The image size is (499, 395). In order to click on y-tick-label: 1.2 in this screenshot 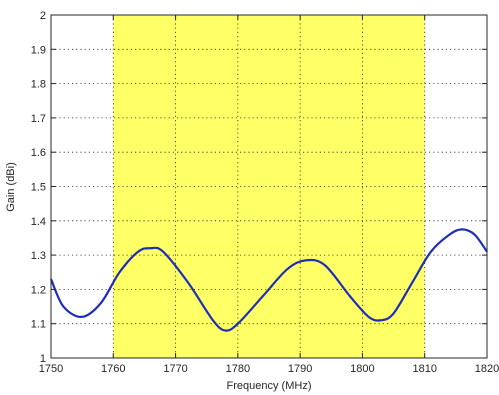, I will do `click(38, 290)`.